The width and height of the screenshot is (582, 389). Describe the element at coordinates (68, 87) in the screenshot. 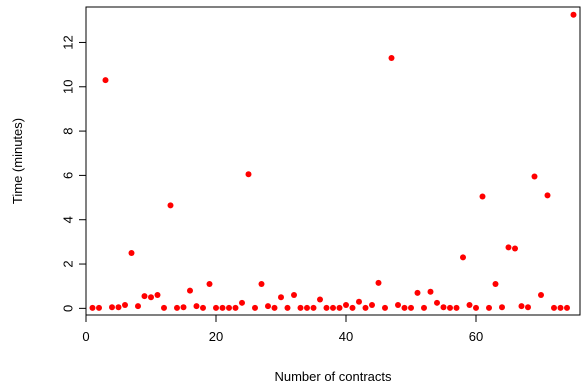

I see `y-tick-label: 10` at that location.